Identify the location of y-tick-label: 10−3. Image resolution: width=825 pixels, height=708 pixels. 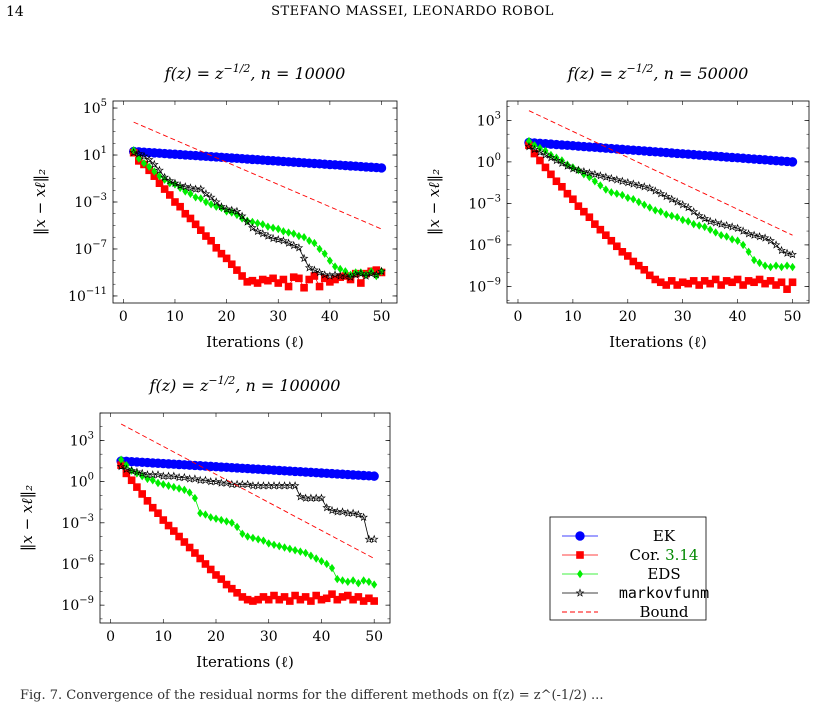
(77, 522).